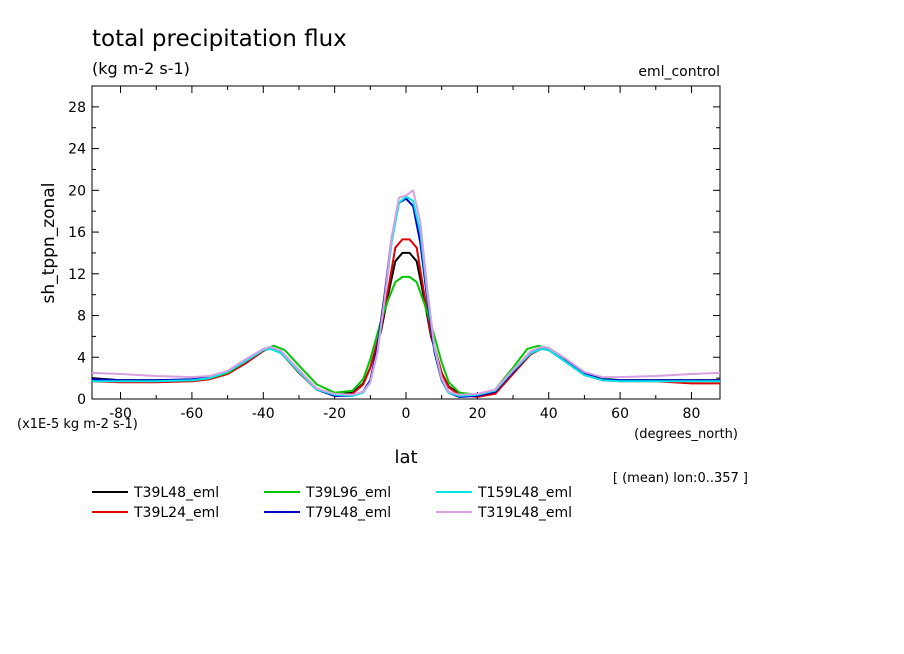 The image size is (904, 654). Describe the element at coordinates (81, 358) in the screenshot. I see `y-tick-label: 4` at that location.